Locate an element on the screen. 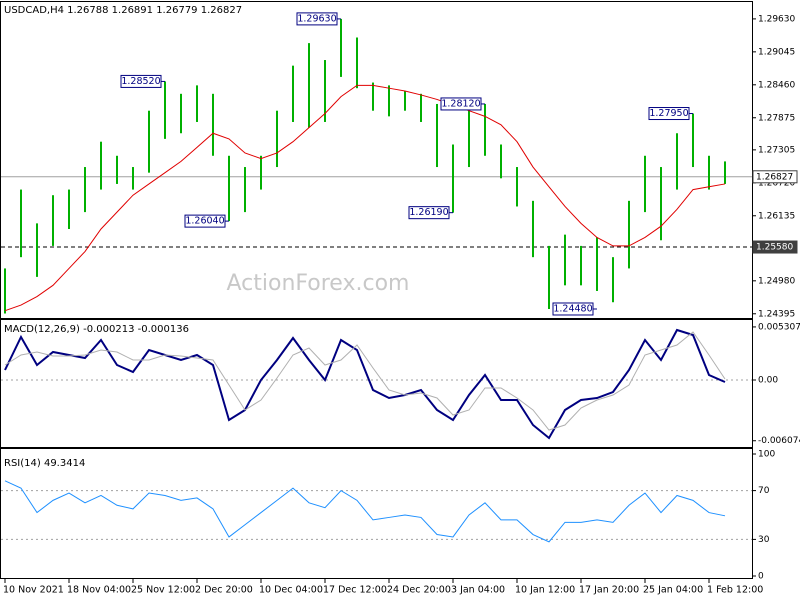 The image size is (800, 600). y-tick-label: 0.005307 is located at coordinates (779, 327).